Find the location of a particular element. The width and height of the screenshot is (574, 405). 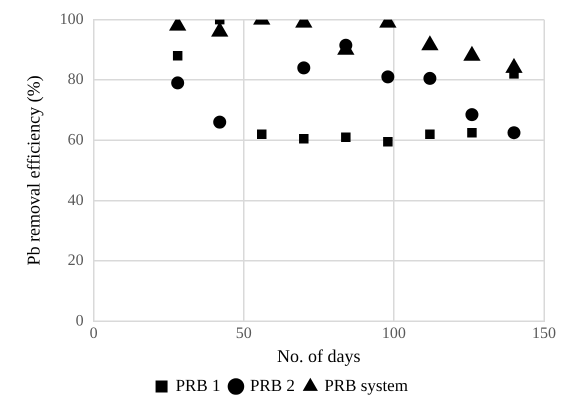

y-axis-title: Pb removal efficiency (%) is located at coordinates (34, 170).